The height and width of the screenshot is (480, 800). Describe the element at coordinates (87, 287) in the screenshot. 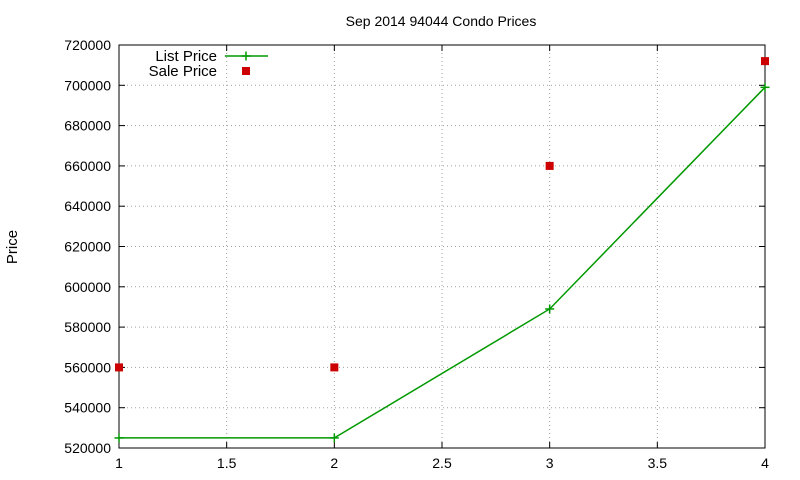

I see `y-tick-label: 600000` at that location.